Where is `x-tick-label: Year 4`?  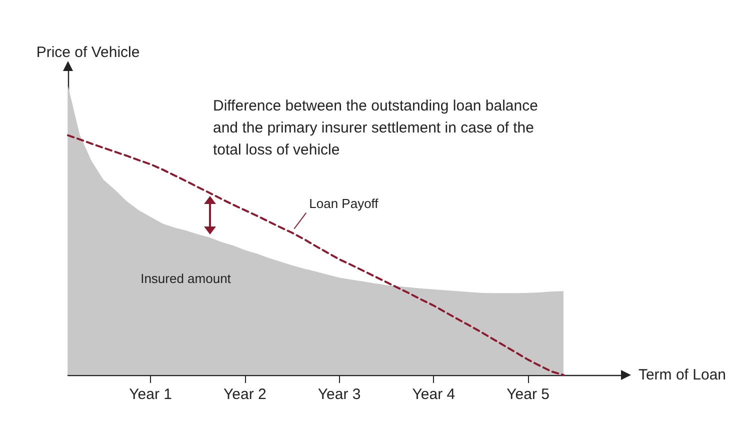
x-tick-label: Year 4 is located at coordinates (434, 394).